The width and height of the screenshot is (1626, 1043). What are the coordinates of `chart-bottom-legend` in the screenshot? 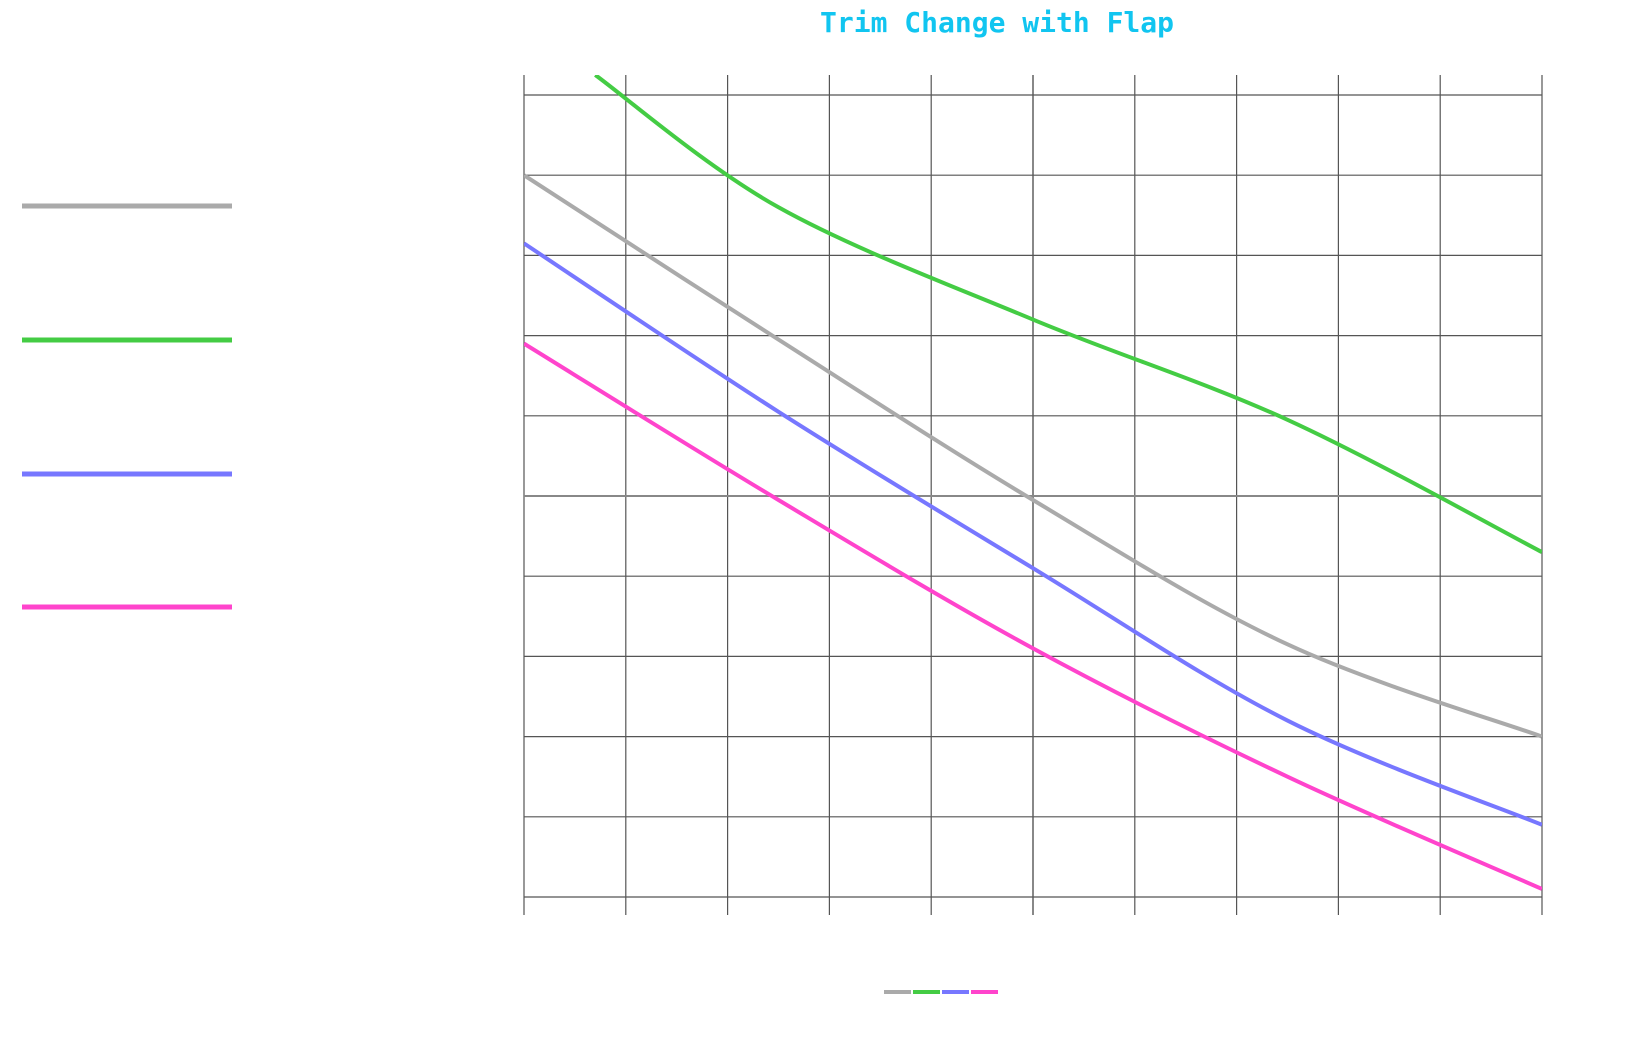 It's located at (941, 992).